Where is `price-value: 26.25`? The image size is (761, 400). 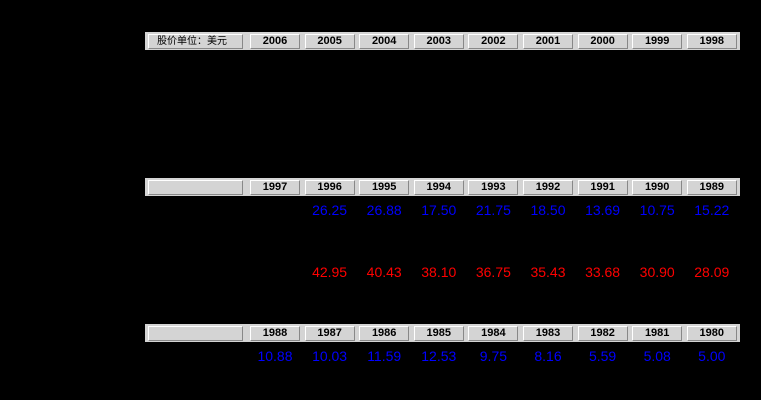 price-value: 26.25 is located at coordinates (330, 210).